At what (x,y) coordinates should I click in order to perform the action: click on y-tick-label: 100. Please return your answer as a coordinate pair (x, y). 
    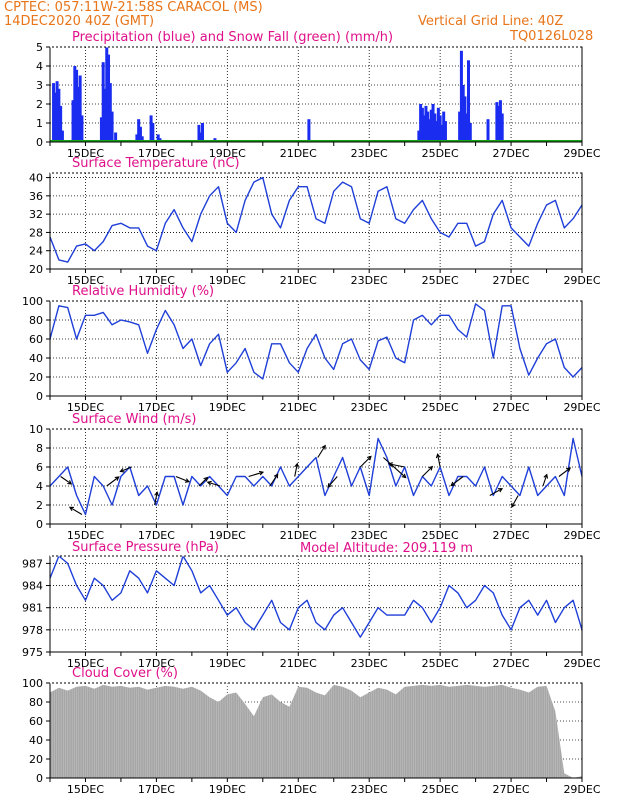
    Looking at the image, I should click on (32, 301).